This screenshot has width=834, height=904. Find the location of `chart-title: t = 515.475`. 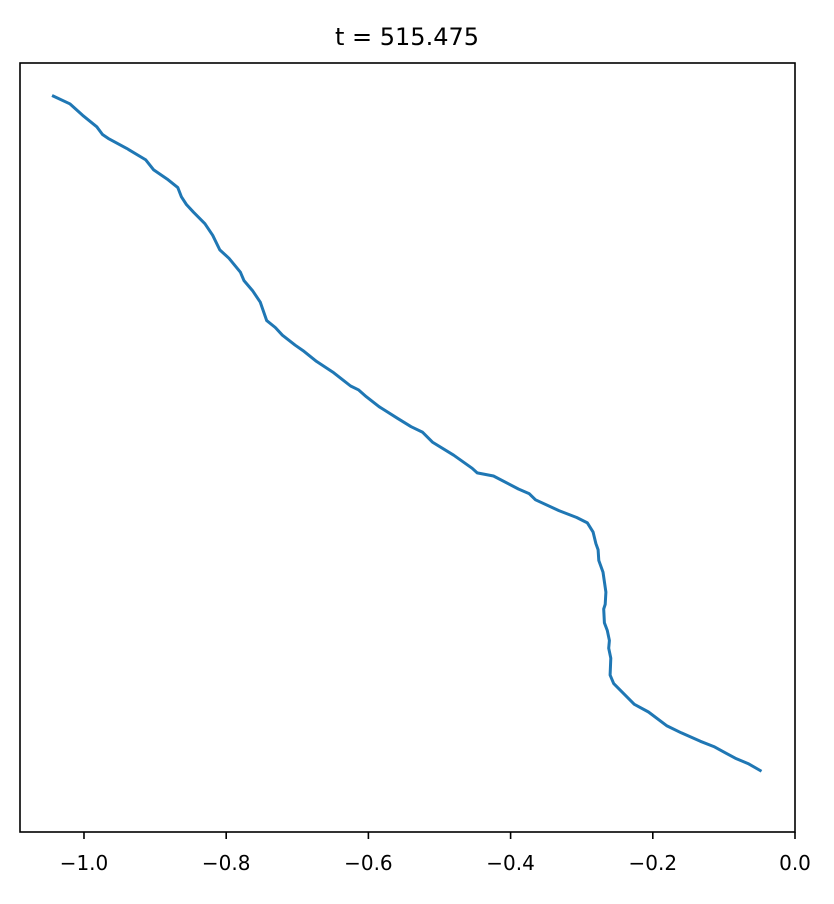

chart-title: t = 515.475 is located at coordinates (407, 37).